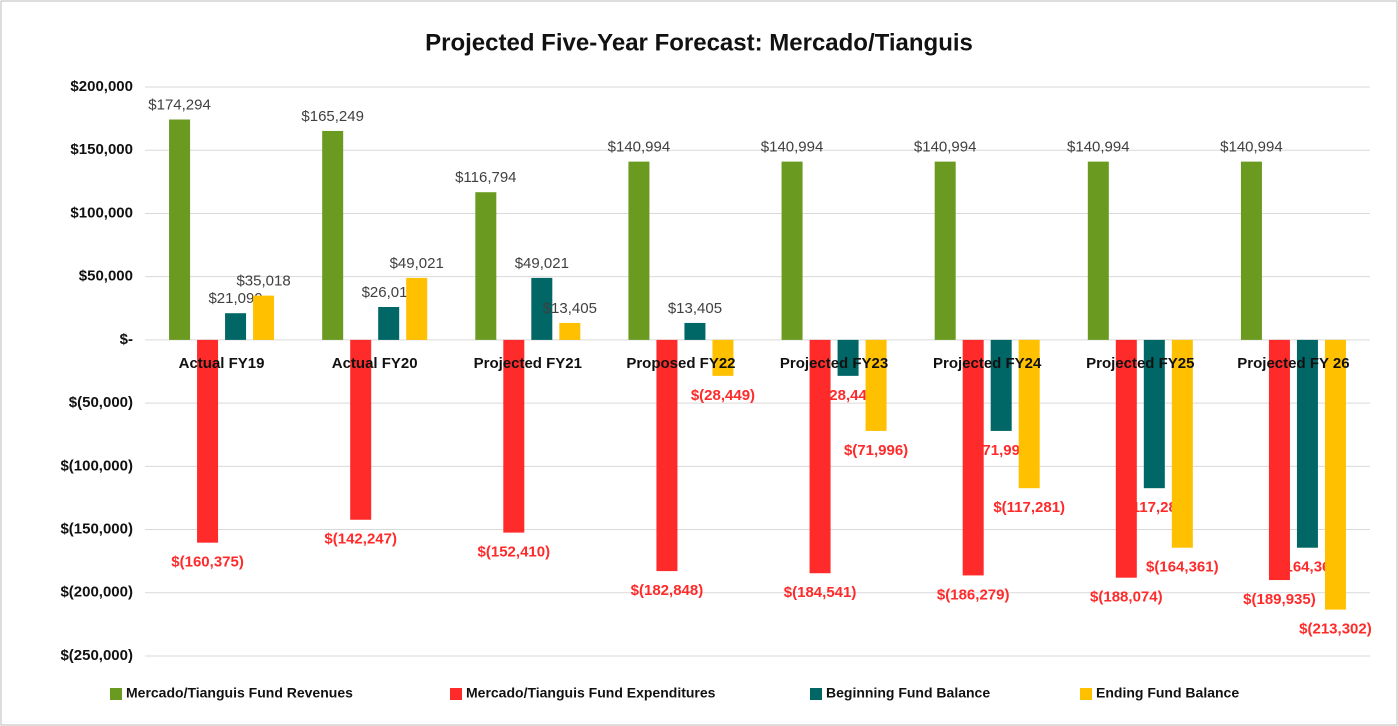 Image resolution: width=1398 pixels, height=726 pixels. I want to click on x-tick-label: Projected FY25, so click(1140, 363).